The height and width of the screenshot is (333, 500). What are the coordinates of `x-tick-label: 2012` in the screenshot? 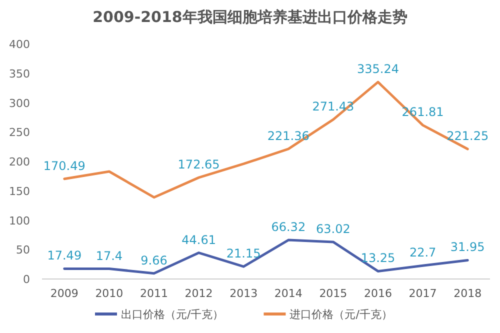 It's located at (198, 293).